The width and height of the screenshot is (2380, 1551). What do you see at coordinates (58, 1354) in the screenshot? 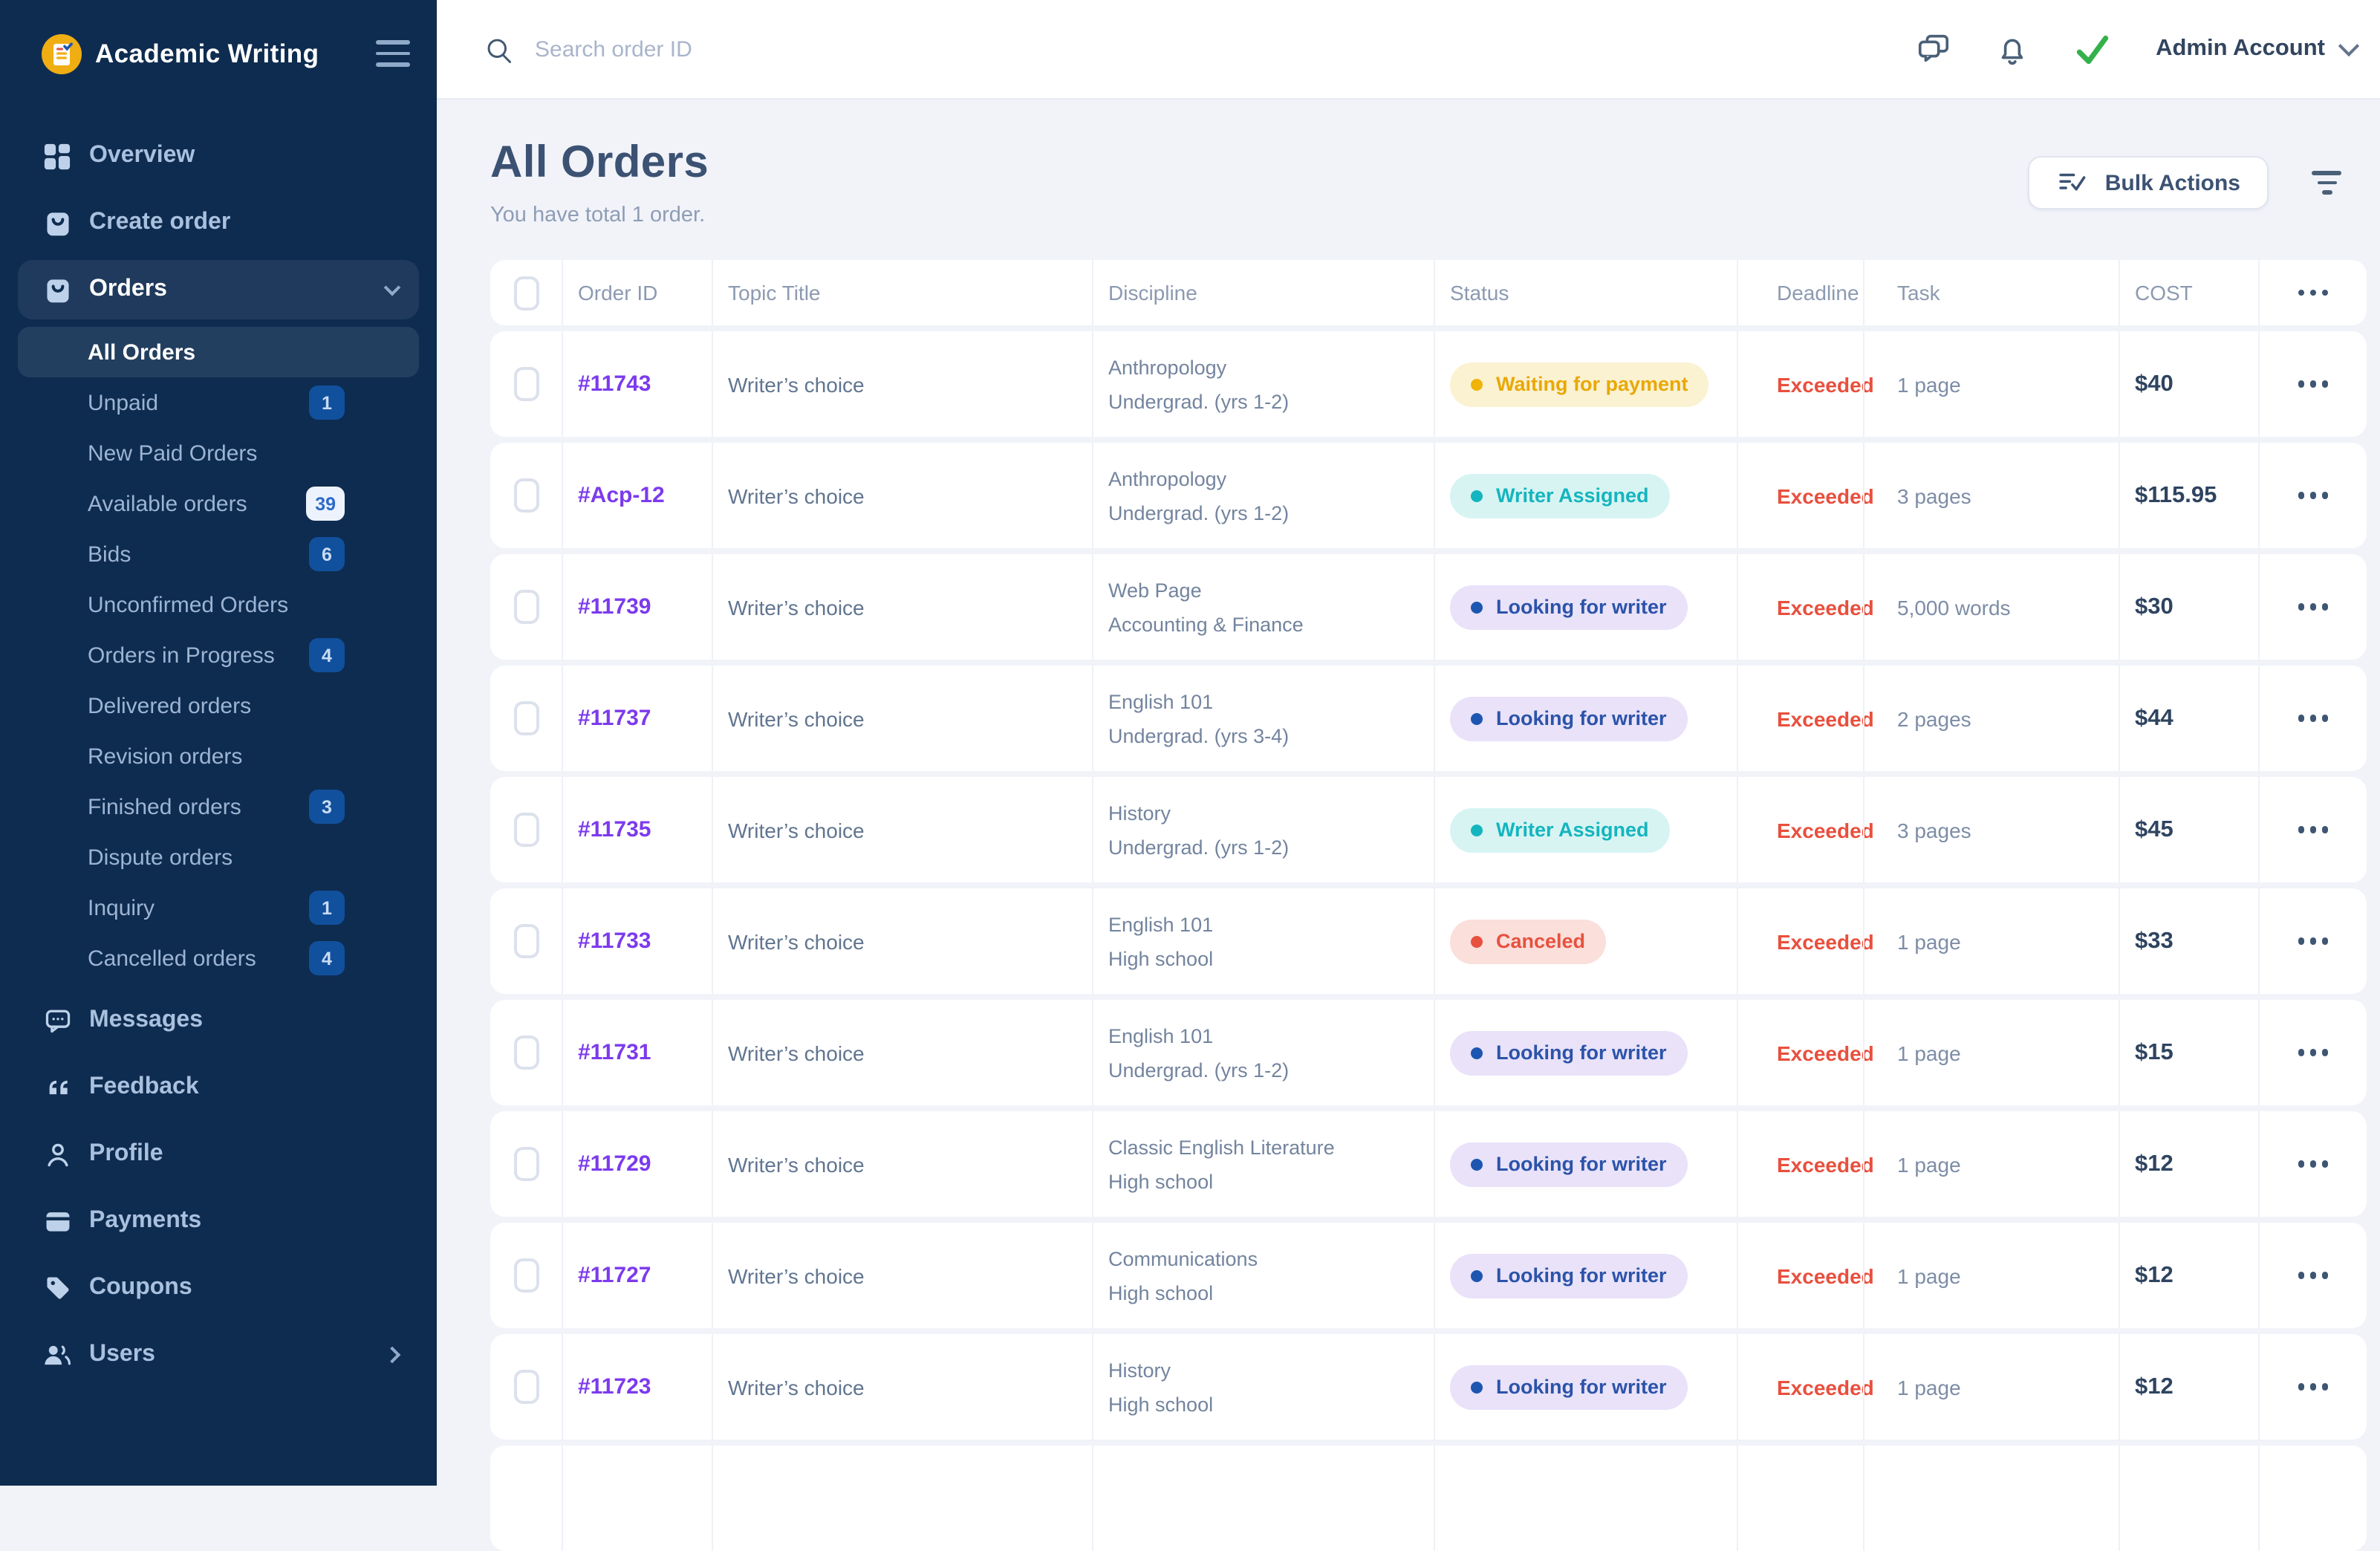
I see `users-icon` at bounding box center [58, 1354].